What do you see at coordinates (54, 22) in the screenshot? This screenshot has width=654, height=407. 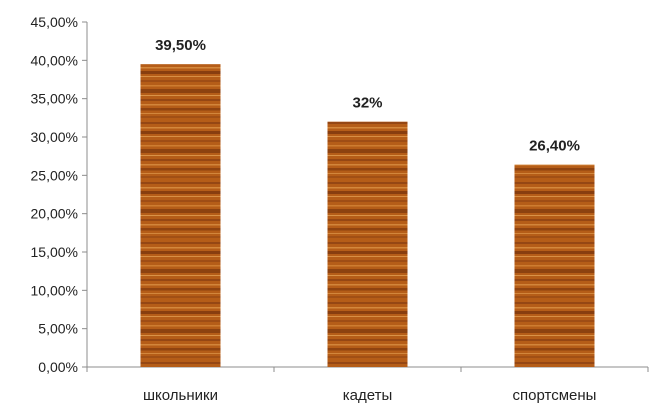 I see `y-tick-label: 45,00%` at bounding box center [54, 22].